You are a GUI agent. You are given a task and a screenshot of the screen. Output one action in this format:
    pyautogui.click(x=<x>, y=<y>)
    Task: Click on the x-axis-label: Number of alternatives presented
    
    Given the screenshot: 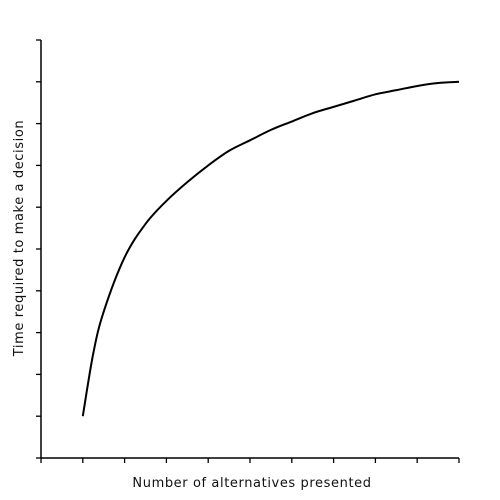 What is the action you would take?
    pyautogui.click(x=251, y=483)
    